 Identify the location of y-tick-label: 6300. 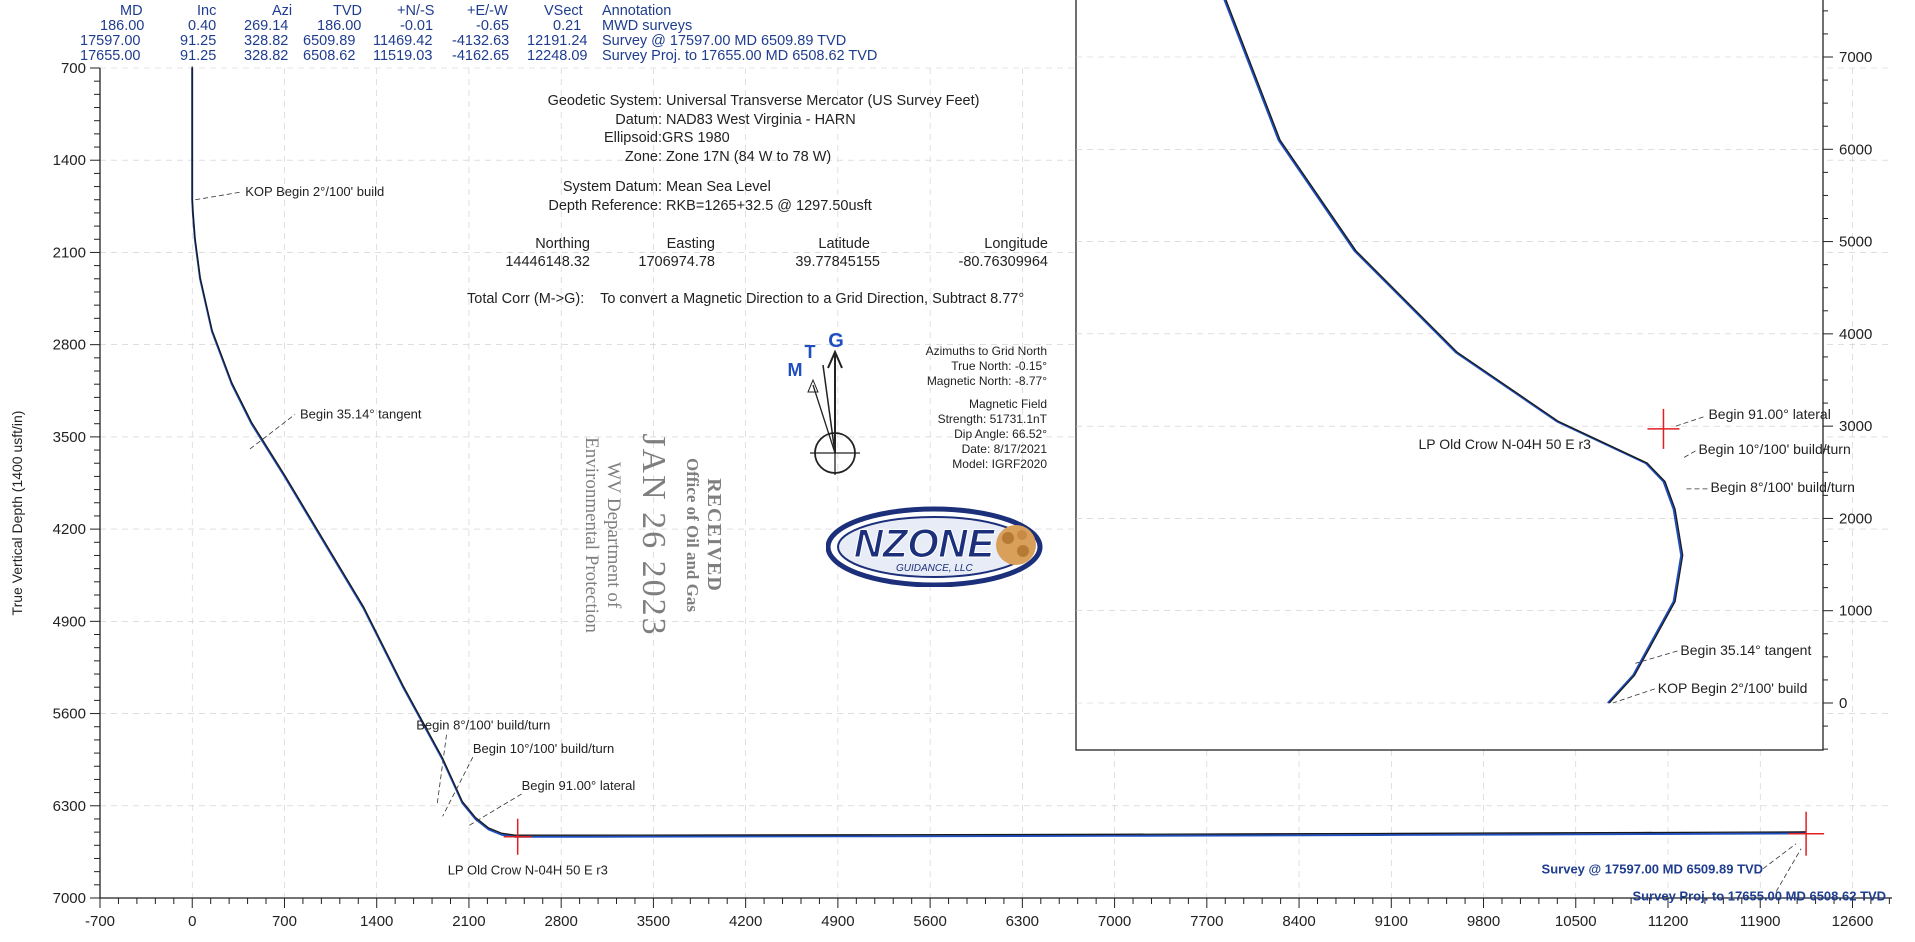
(69, 806).